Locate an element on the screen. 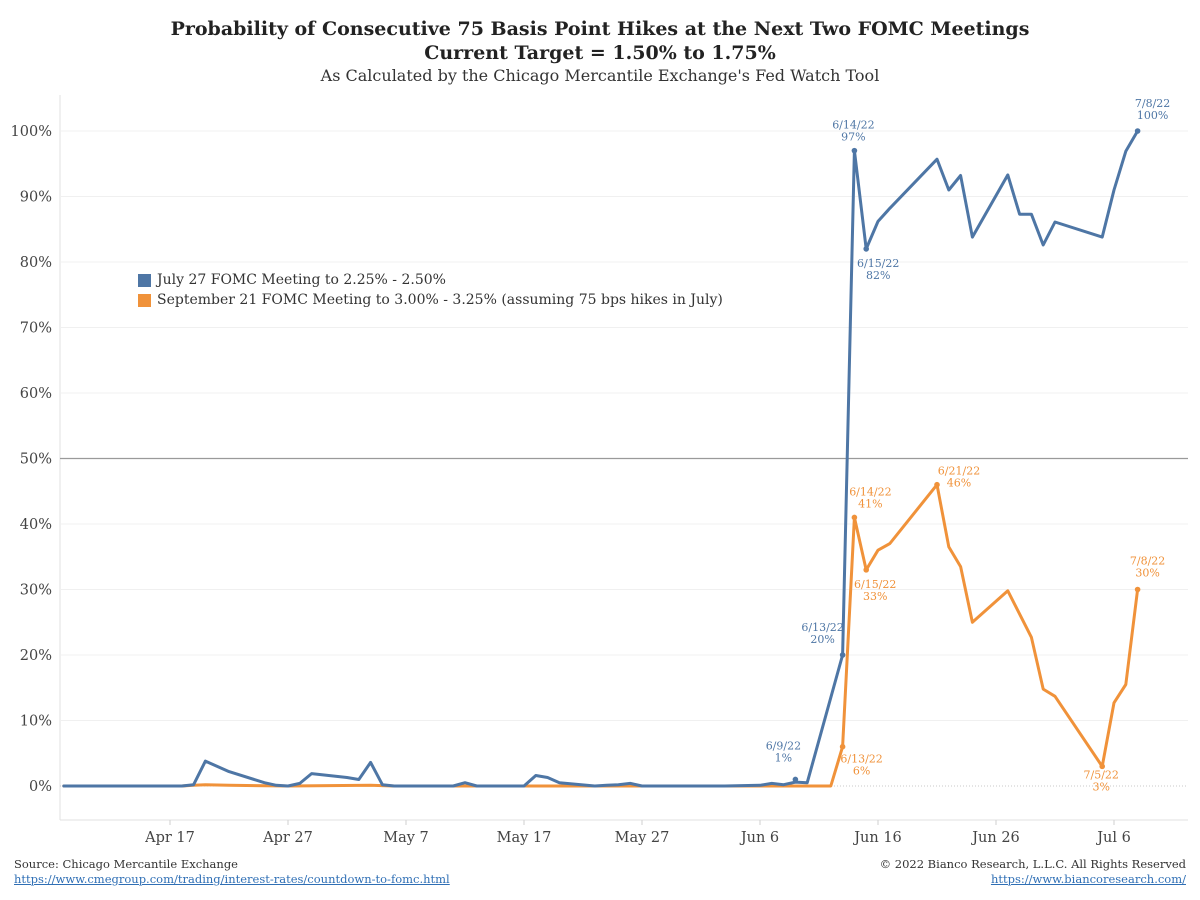 The height and width of the screenshot is (900, 1200). x-tick-label: Jul 6 is located at coordinates (1113, 838).